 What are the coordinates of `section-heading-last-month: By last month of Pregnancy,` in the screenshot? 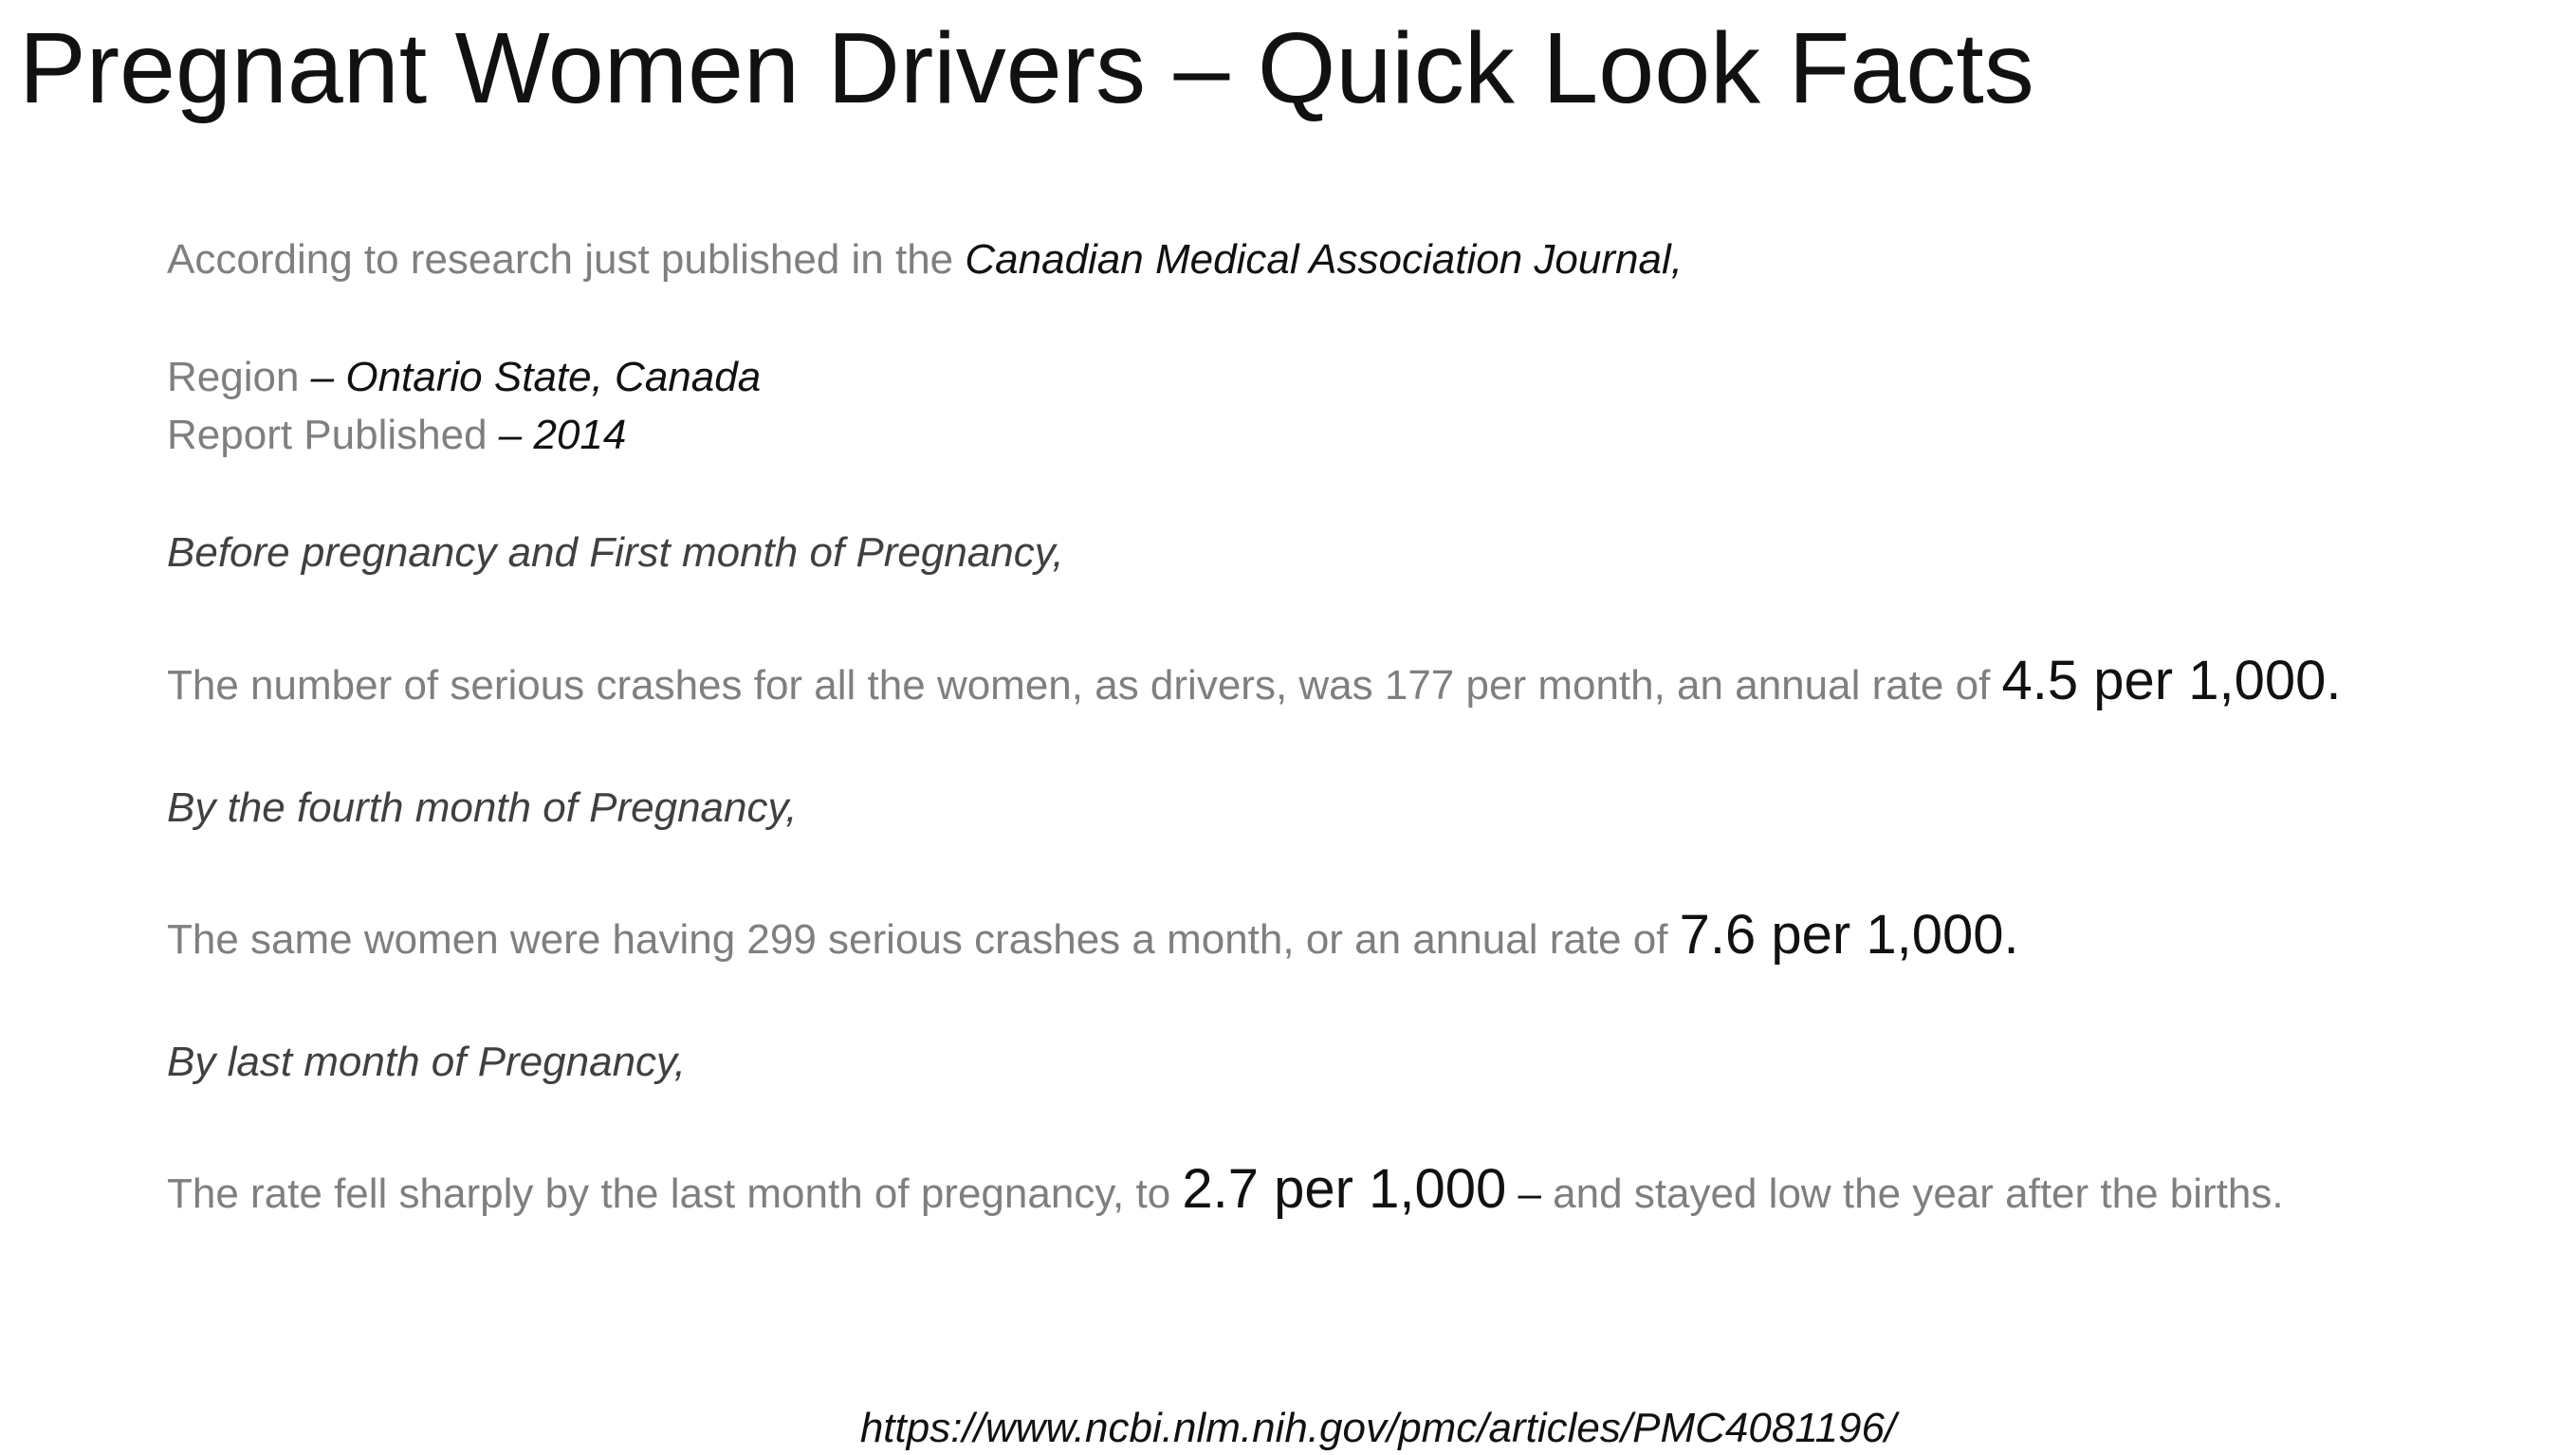 It's located at (427, 1062).